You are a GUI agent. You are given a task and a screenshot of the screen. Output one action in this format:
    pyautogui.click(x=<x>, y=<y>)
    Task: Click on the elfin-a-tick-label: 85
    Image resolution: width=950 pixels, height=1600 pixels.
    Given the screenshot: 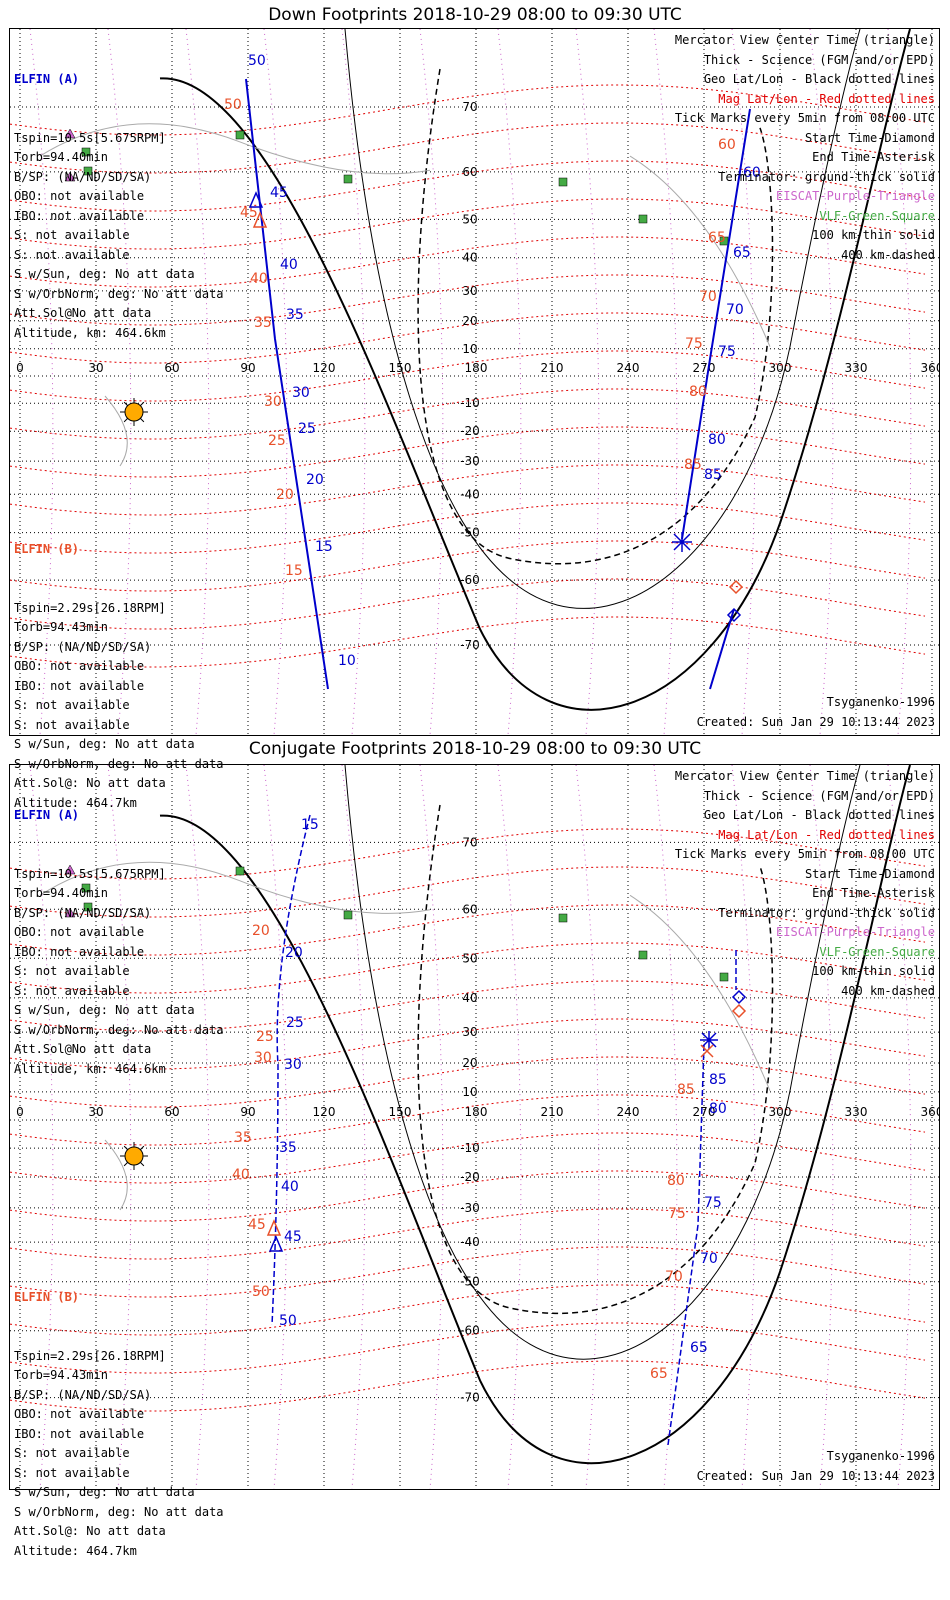 What is the action you would take?
    pyautogui.click(x=713, y=475)
    